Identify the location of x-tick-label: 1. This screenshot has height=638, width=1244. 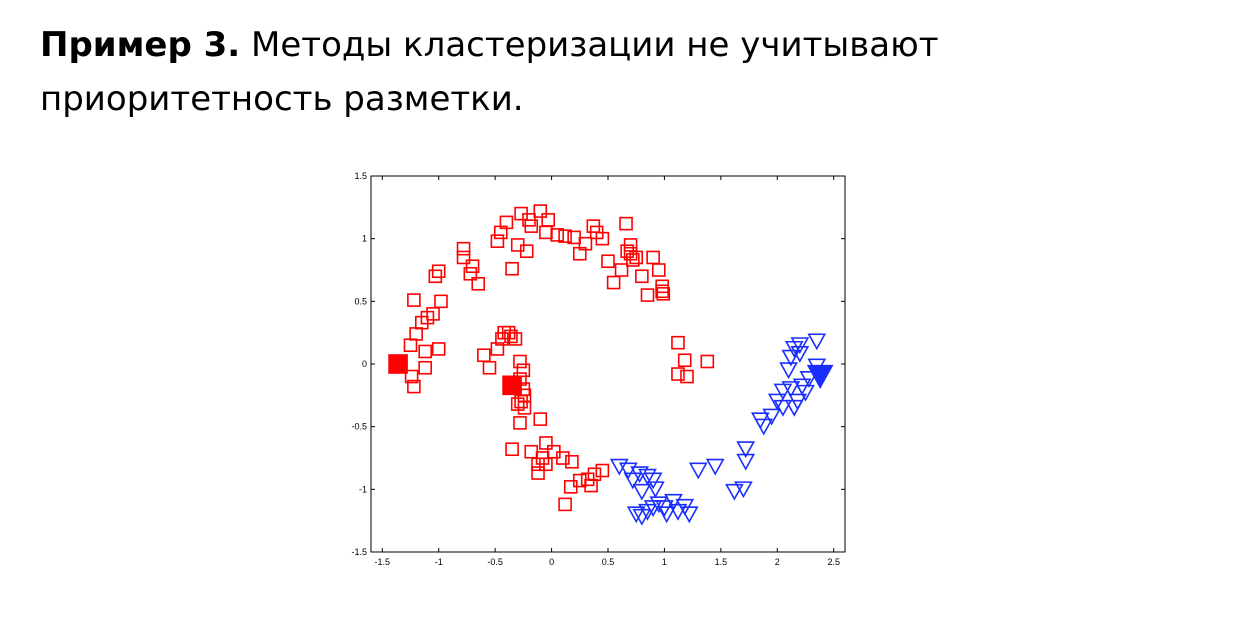
(664, 562).